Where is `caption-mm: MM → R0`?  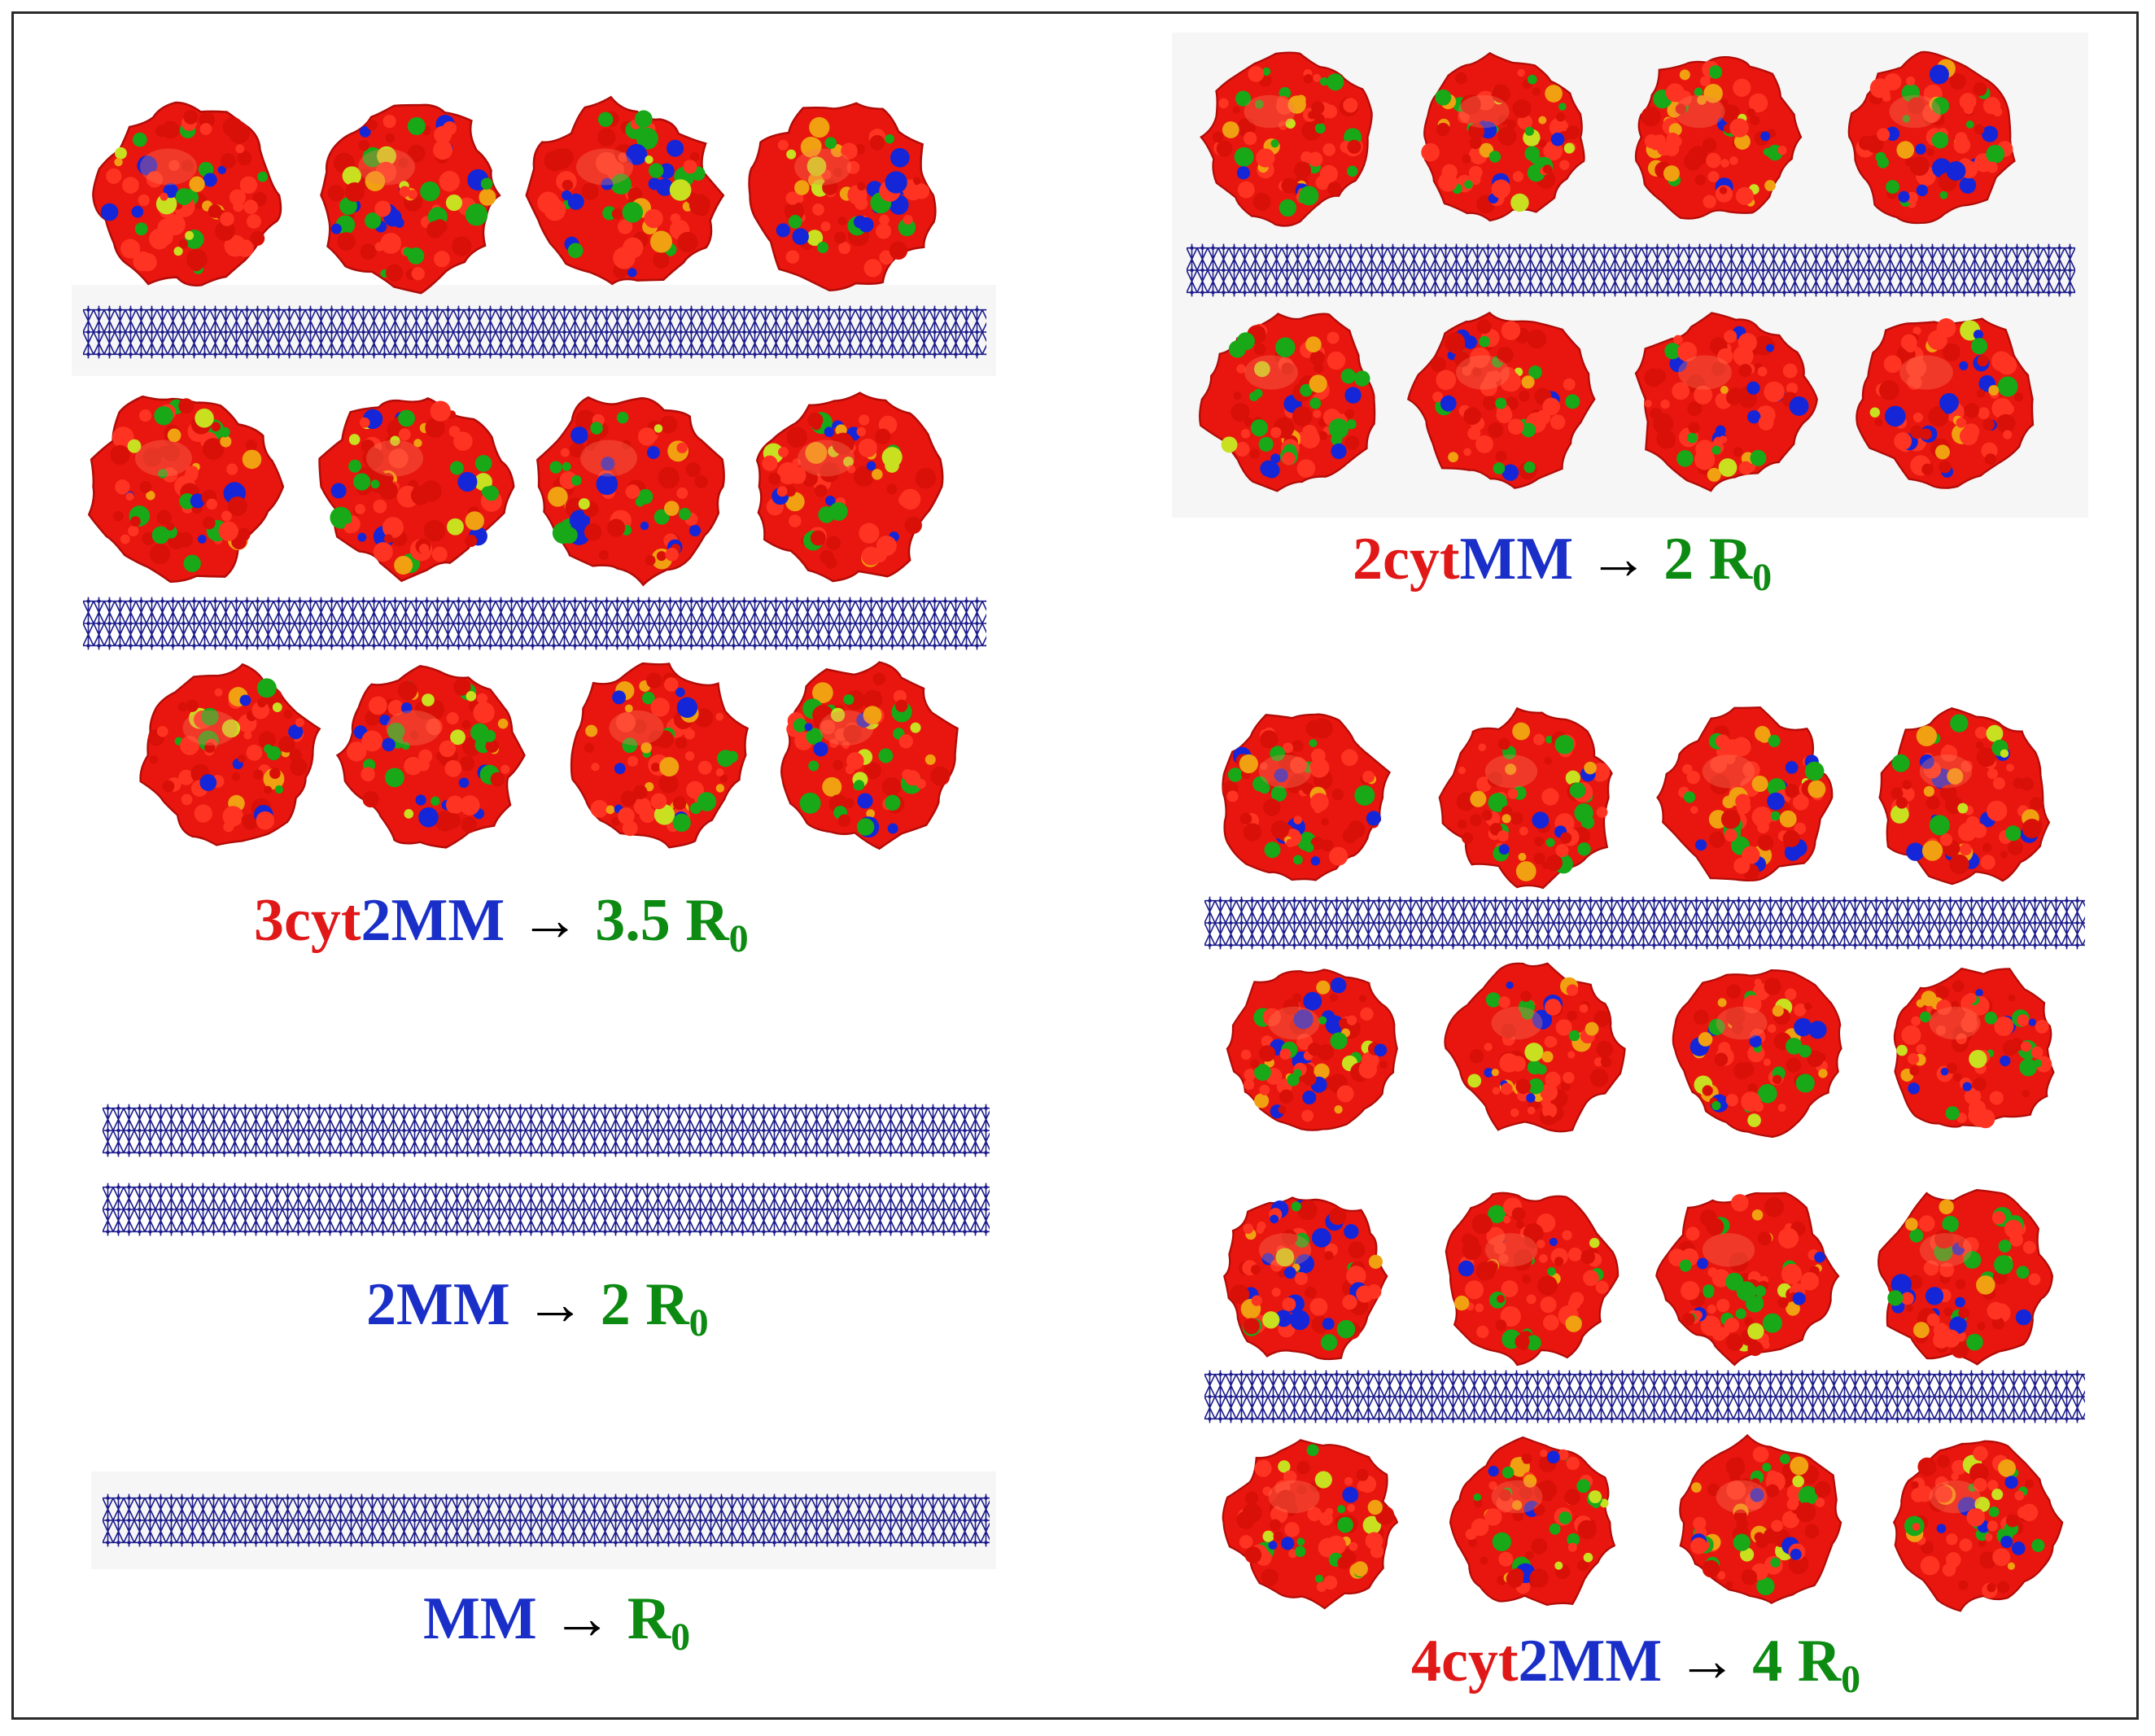 caption-mm: MM → R0 is located at coordinates (557, 1623).